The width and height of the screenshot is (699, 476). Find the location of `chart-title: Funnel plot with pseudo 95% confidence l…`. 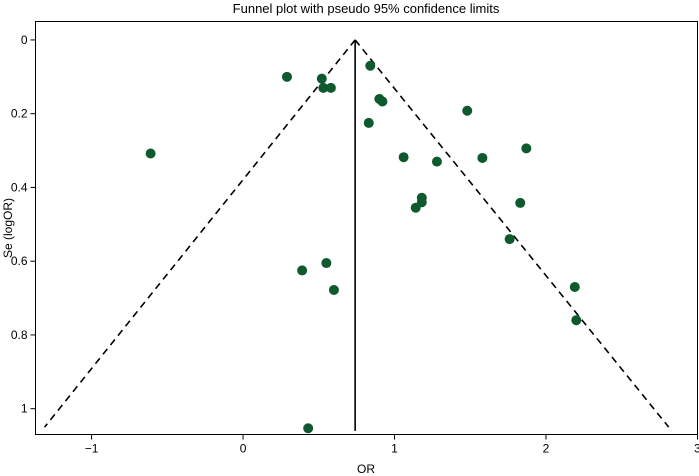

chart-title: Funnel plot with pseudo 95% confidence l… is located at coordinates (366, 8).